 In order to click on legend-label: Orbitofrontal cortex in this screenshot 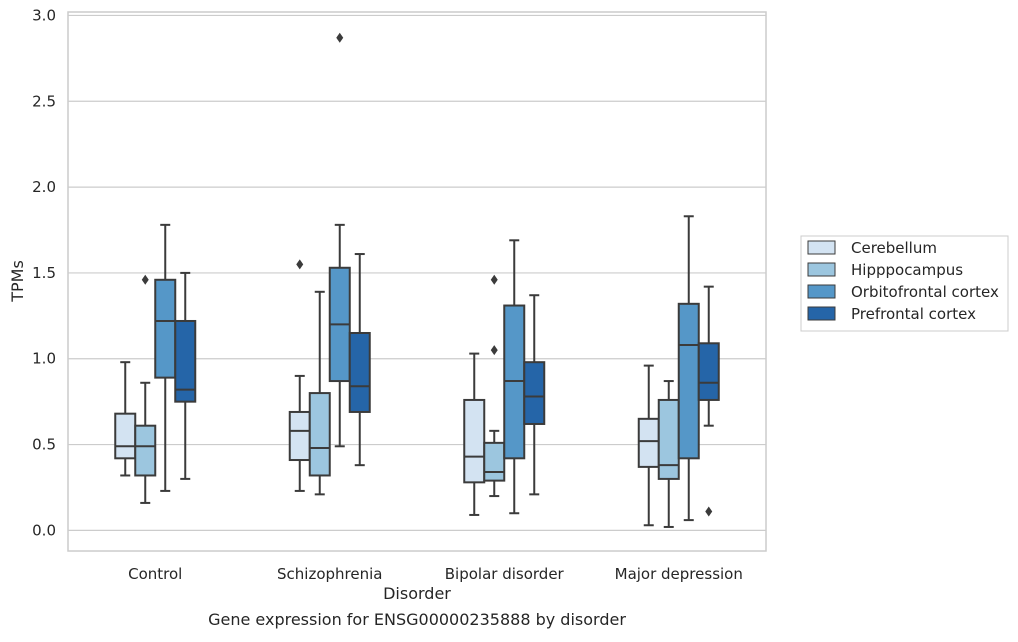, I will do `click(925, 292)`.